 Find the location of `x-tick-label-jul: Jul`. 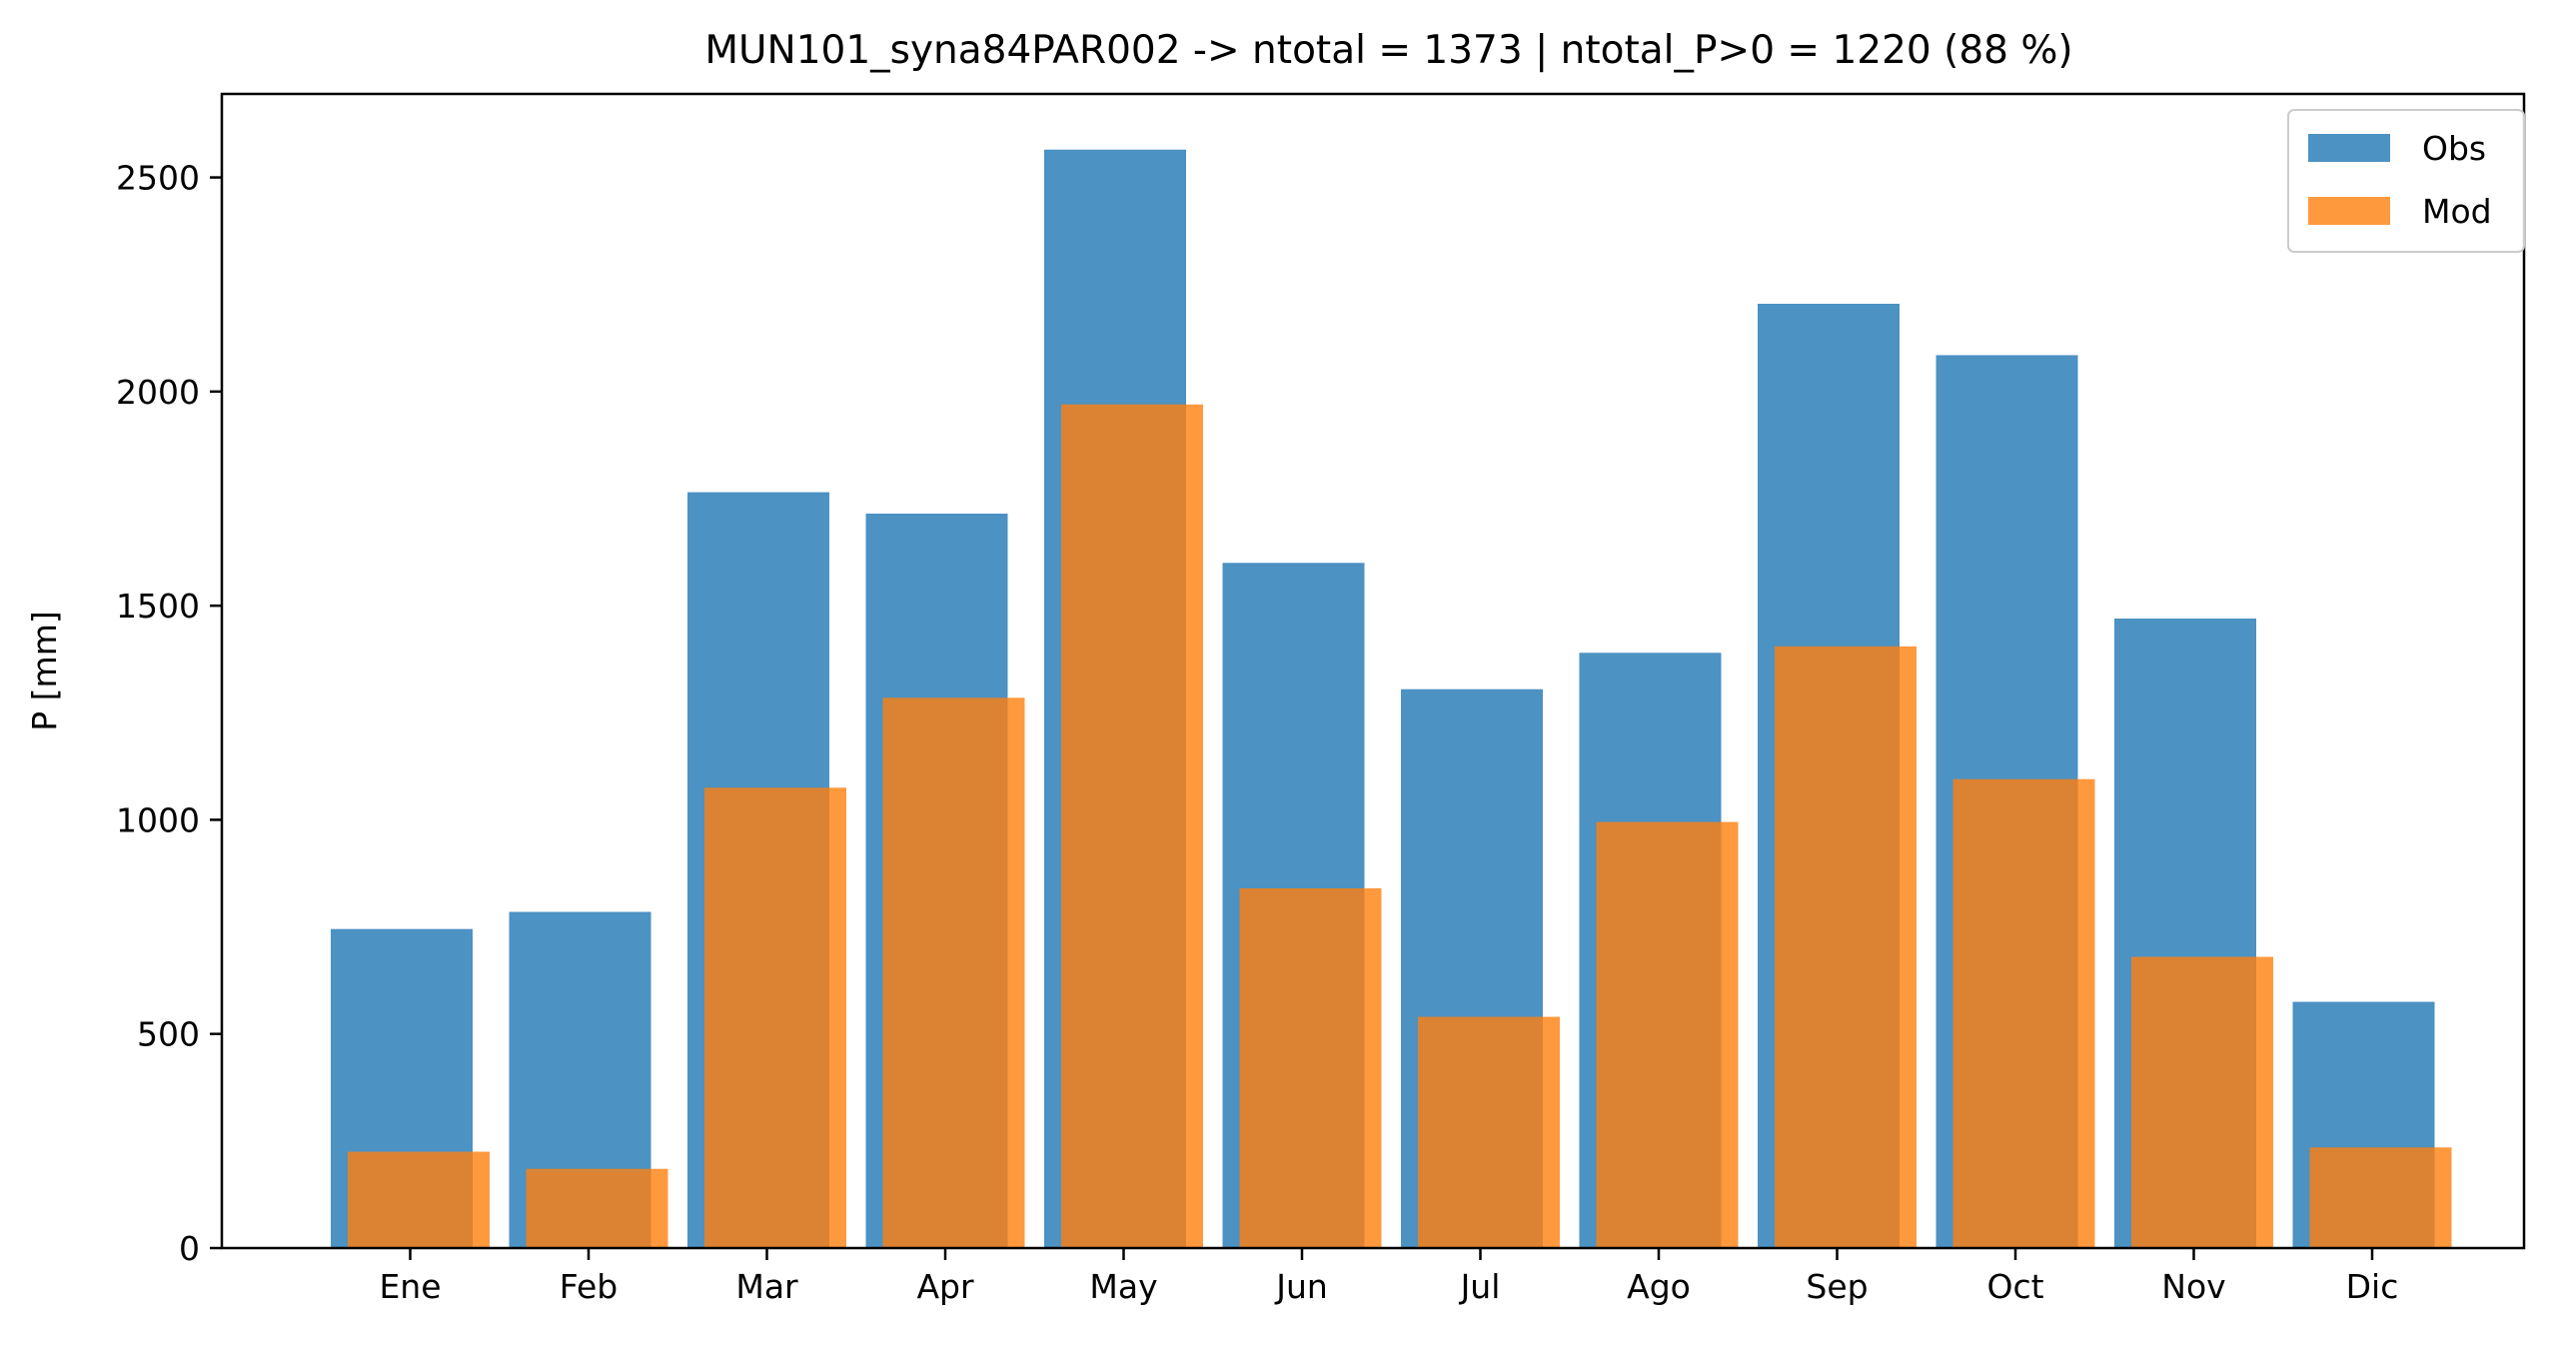

x-tick-label-jul: Jul is located at coordinates (1480, 1287).